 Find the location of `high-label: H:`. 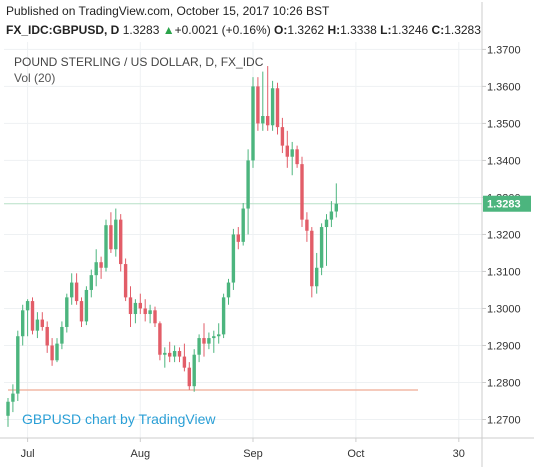

high-label: H: is located at coordinates (334, 30).